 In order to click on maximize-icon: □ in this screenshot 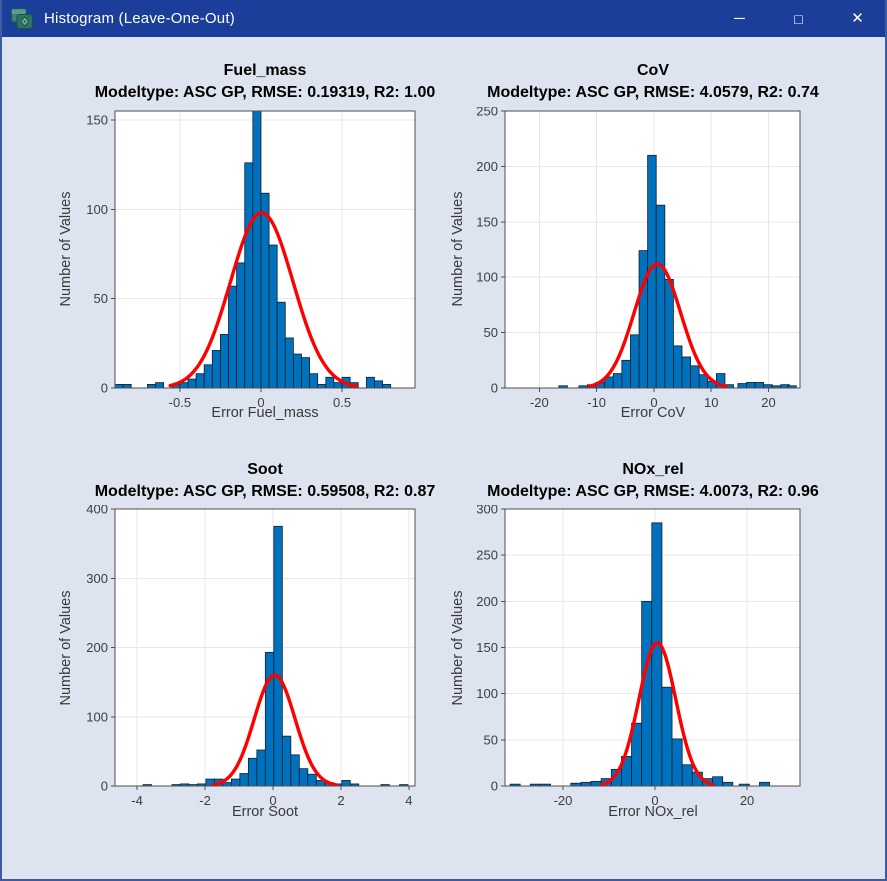, I will do `click(798, 18)`.